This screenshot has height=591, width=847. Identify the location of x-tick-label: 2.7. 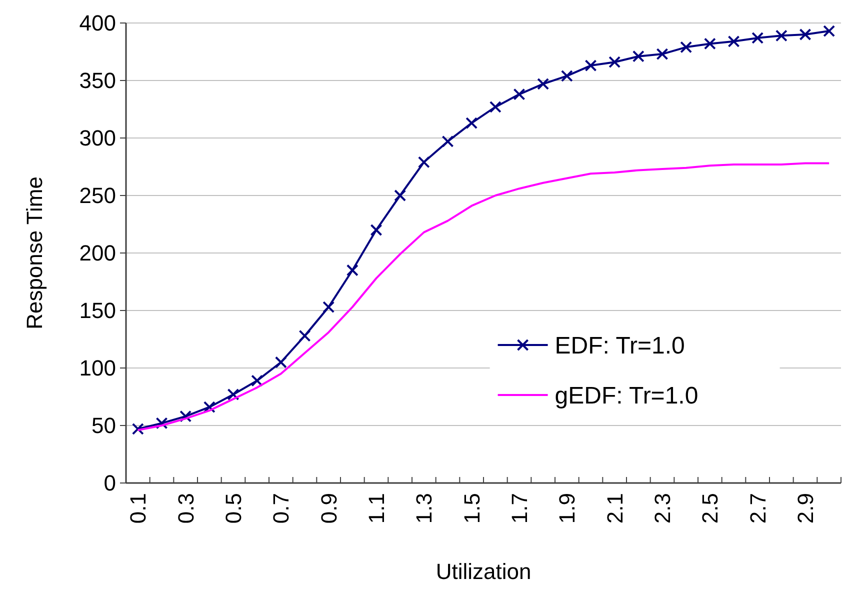
(757, 508).